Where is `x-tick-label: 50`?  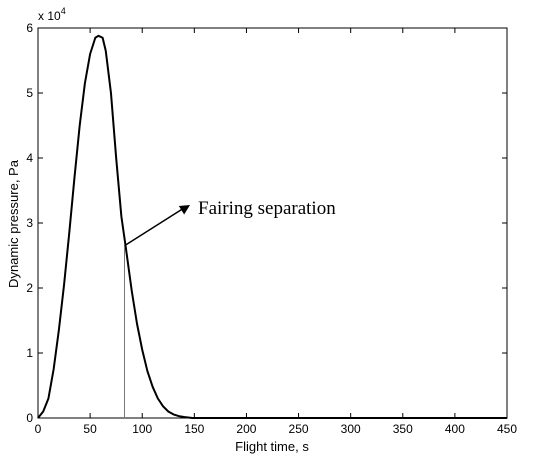
x-tick-label: 50 is located at coordinates (90, 429).